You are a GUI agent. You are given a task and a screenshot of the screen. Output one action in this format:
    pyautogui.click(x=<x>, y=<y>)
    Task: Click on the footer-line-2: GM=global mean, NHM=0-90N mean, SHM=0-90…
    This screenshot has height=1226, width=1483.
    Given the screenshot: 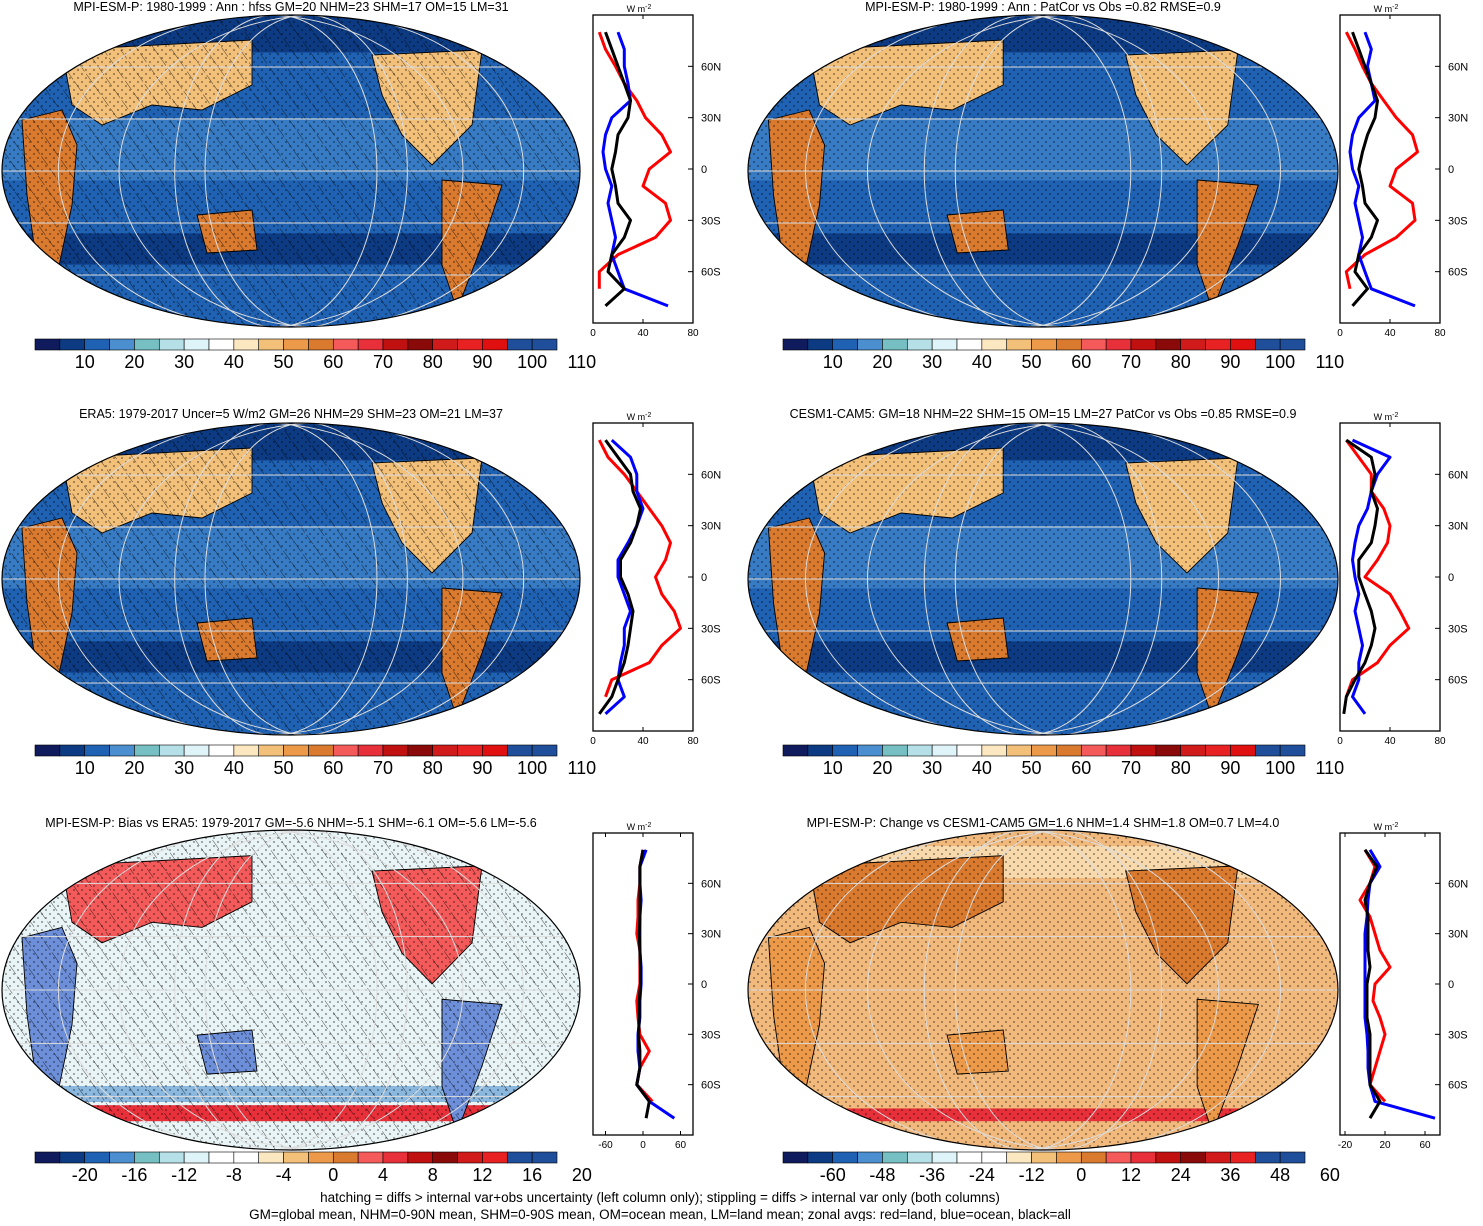 What is the action you would take?
    pyautogui.click(x=660, y=1214)
    